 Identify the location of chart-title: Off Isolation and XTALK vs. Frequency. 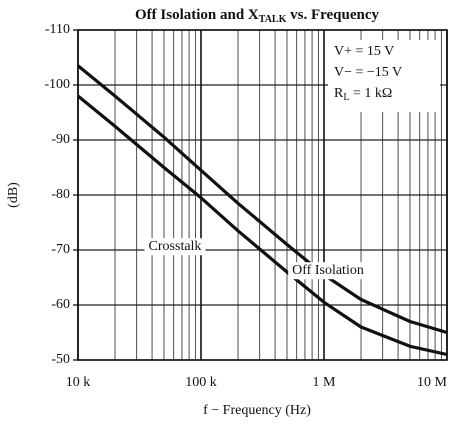
(257, 16).